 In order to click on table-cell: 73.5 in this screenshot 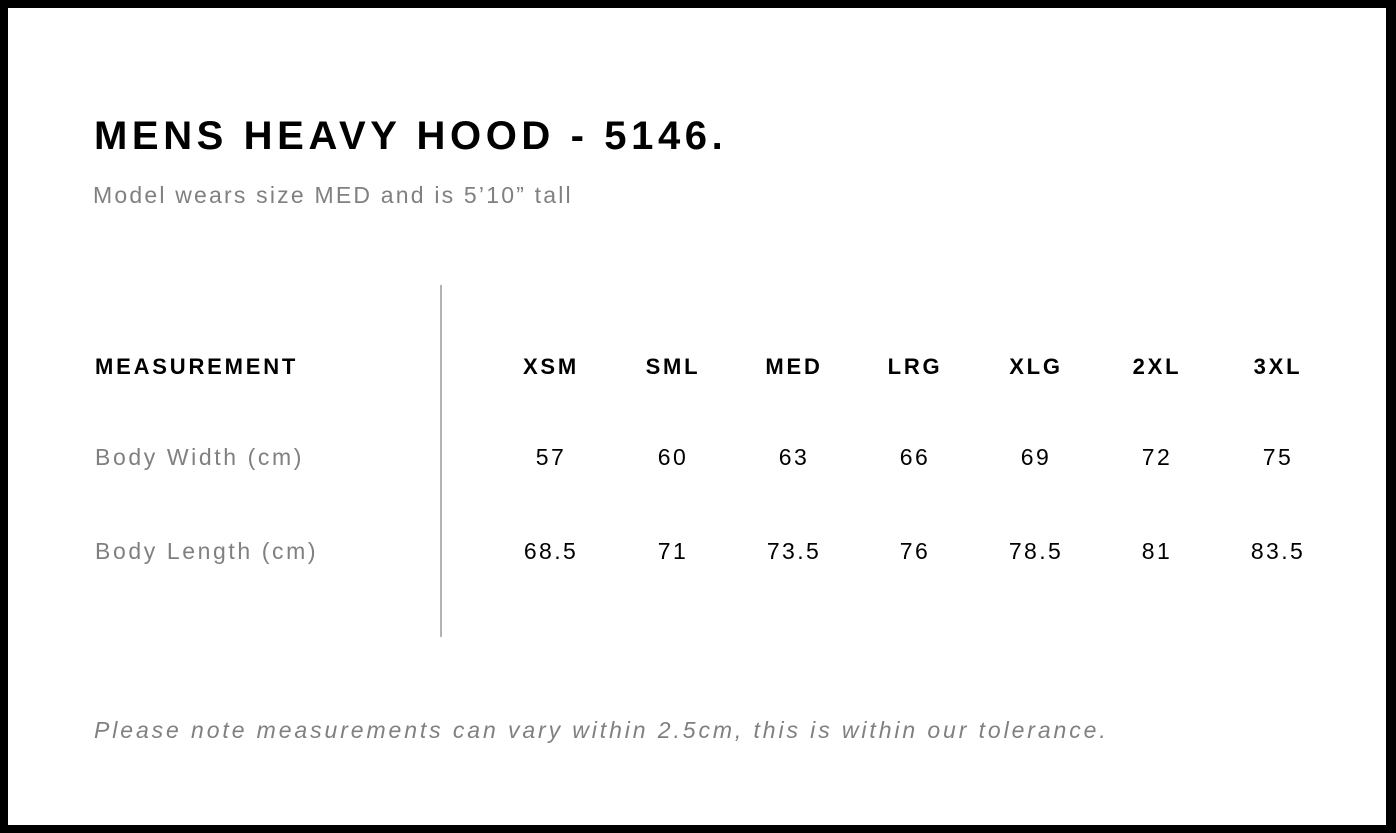, I will do `click(794, 551)`.